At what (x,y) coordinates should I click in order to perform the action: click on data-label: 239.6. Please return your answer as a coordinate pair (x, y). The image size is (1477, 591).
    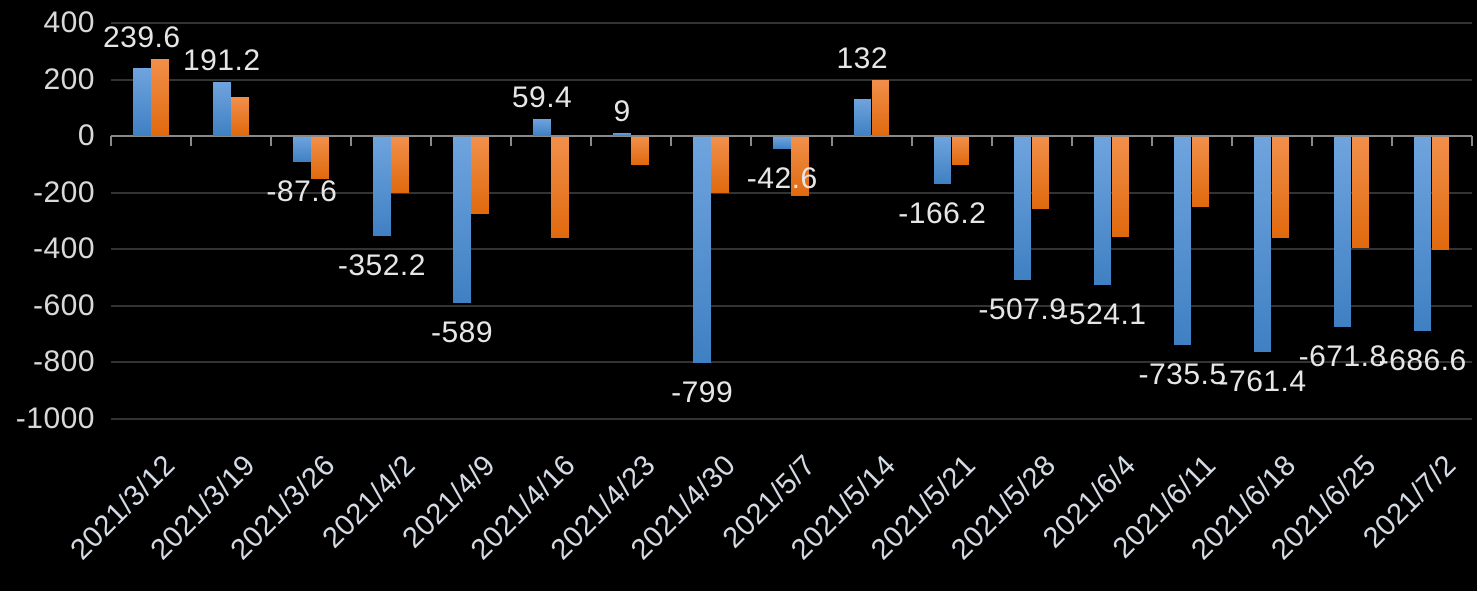
    Looking at the image, I should click on (141, 38).